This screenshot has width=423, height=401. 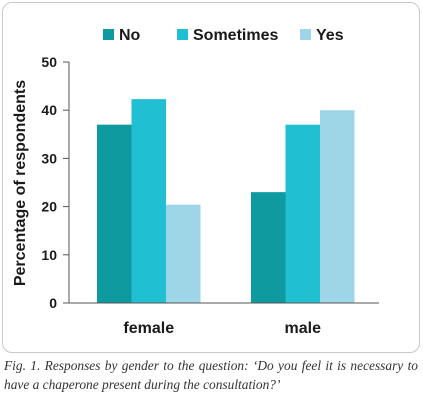 What do you see at coordinates (20, 183) in the screenshot?
I see `y-axis-label: Percentage of respondents` at bounding box center [20, 183].